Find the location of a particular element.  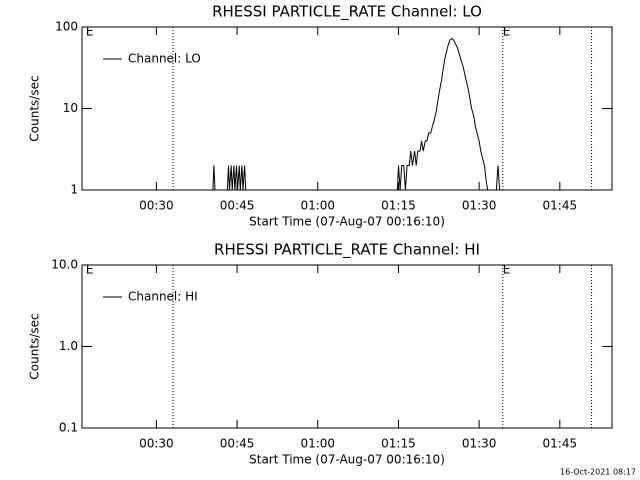

y-tick-label: 10 is located at coordinates (70, 108).